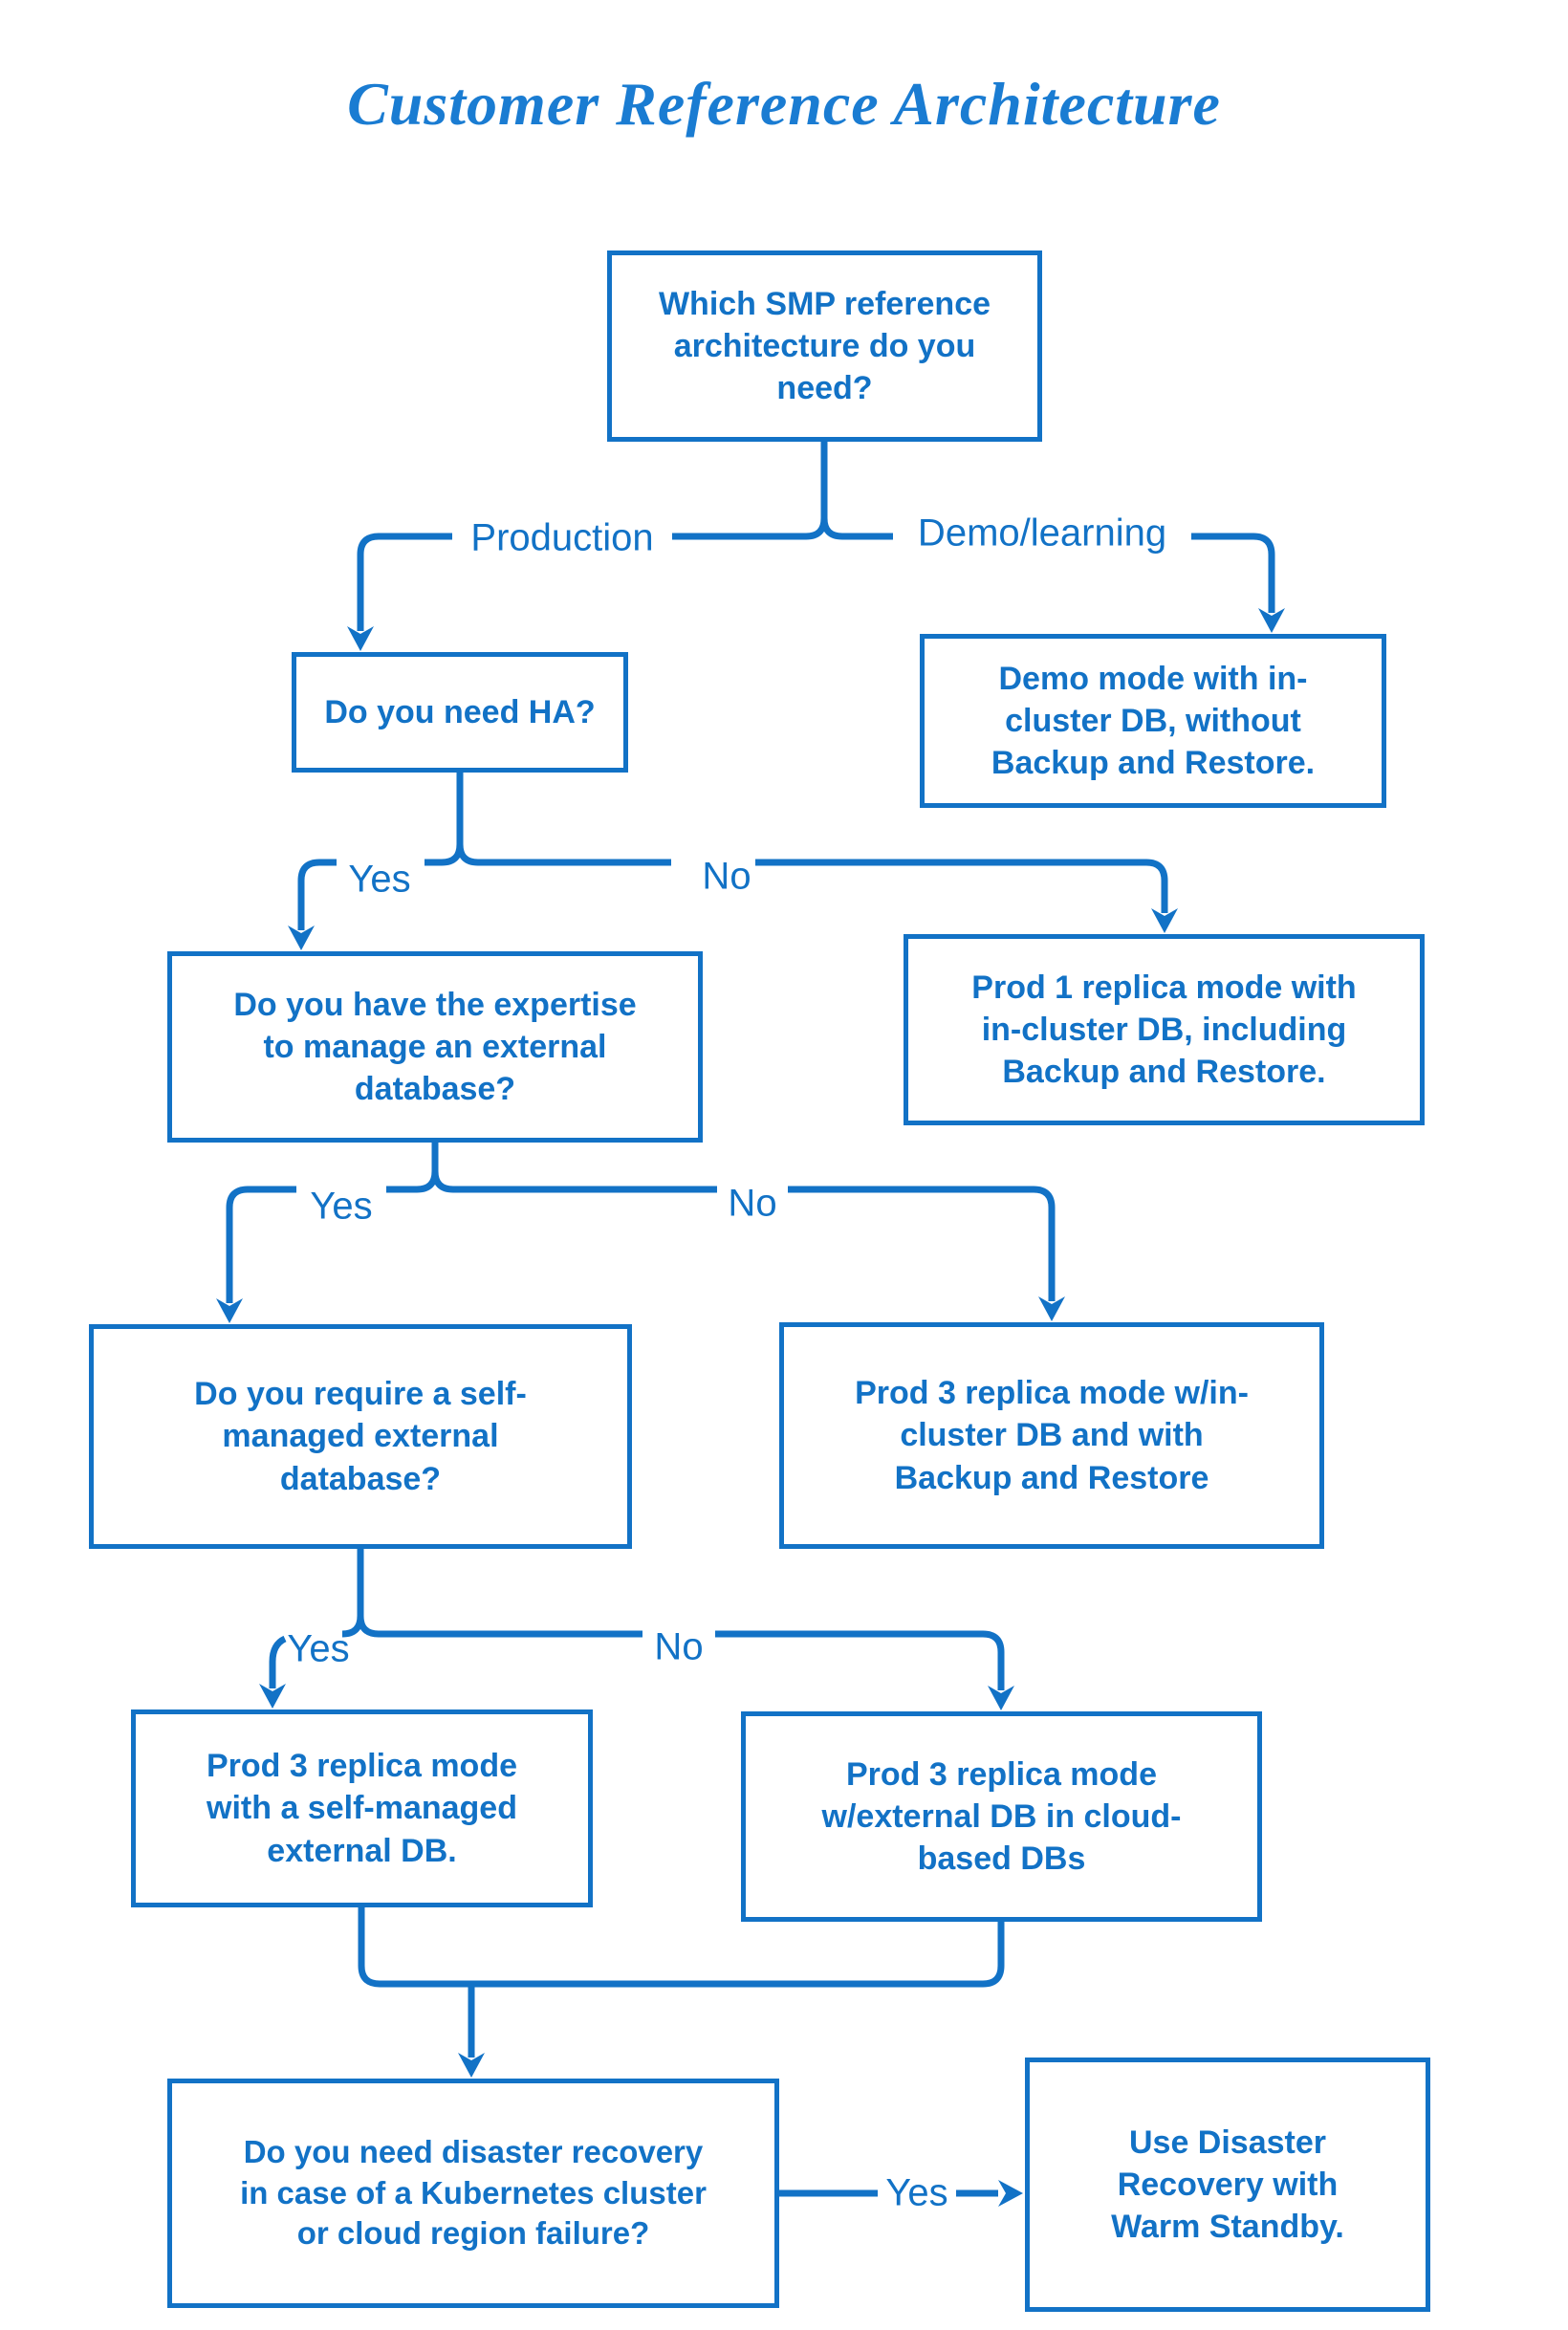 This screenshot has width=1568, height=2330. What do you see at coordinates (784, 104) in the screenshot?
I see `page-title: Customer Reference Architecture` at bounding box center [784, 104].